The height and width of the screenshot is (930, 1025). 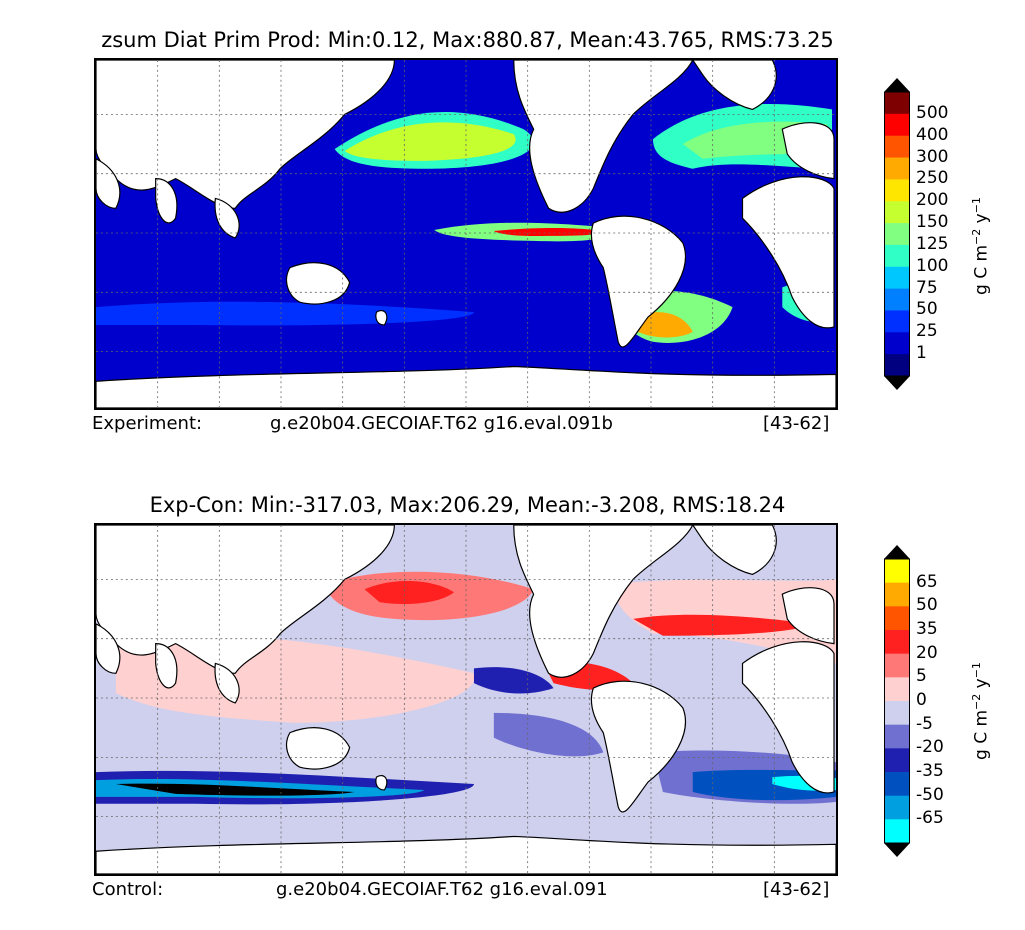 What do you see at coordinates (932, 200) in the screenshot?
I see `top-colorbar-tick-label: 200` at bounding box center [932, 200].